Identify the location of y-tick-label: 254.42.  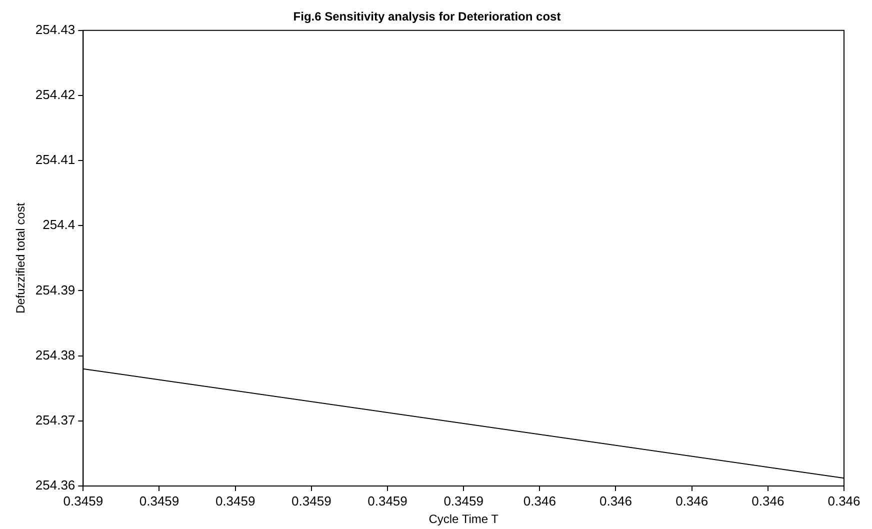
(55, 94).